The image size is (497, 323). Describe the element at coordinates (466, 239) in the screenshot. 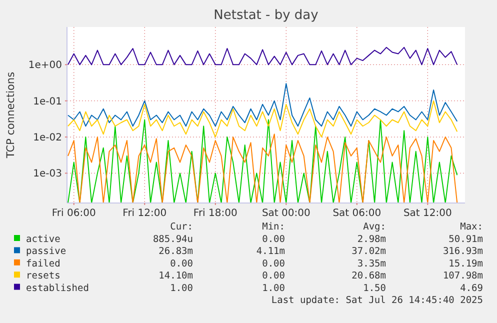

I see `text: 50.91m` at that location.